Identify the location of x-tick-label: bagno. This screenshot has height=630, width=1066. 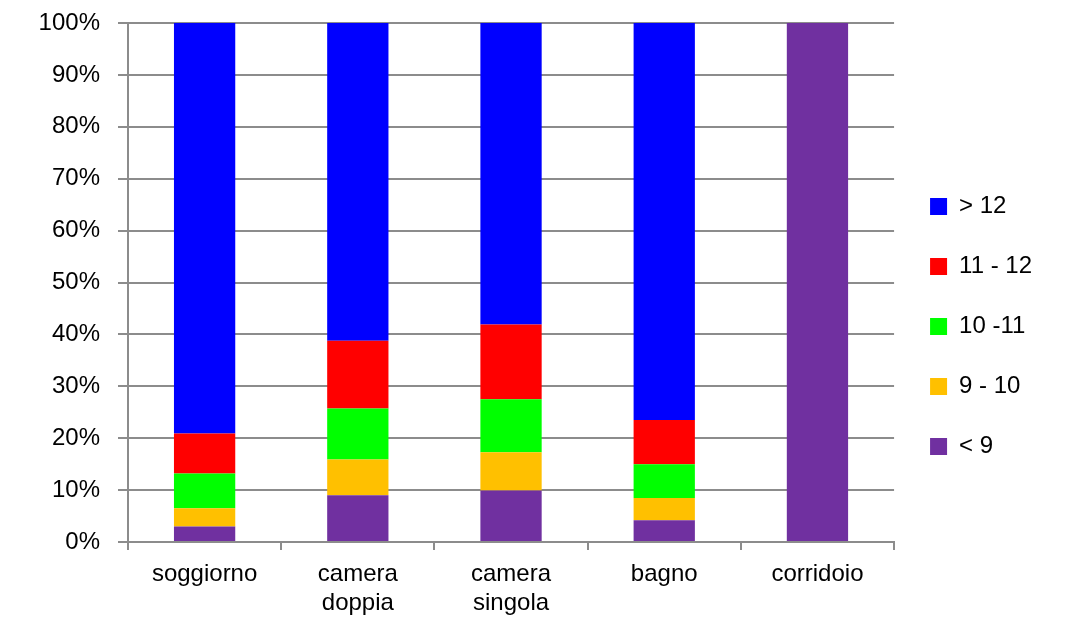
(664, 573).